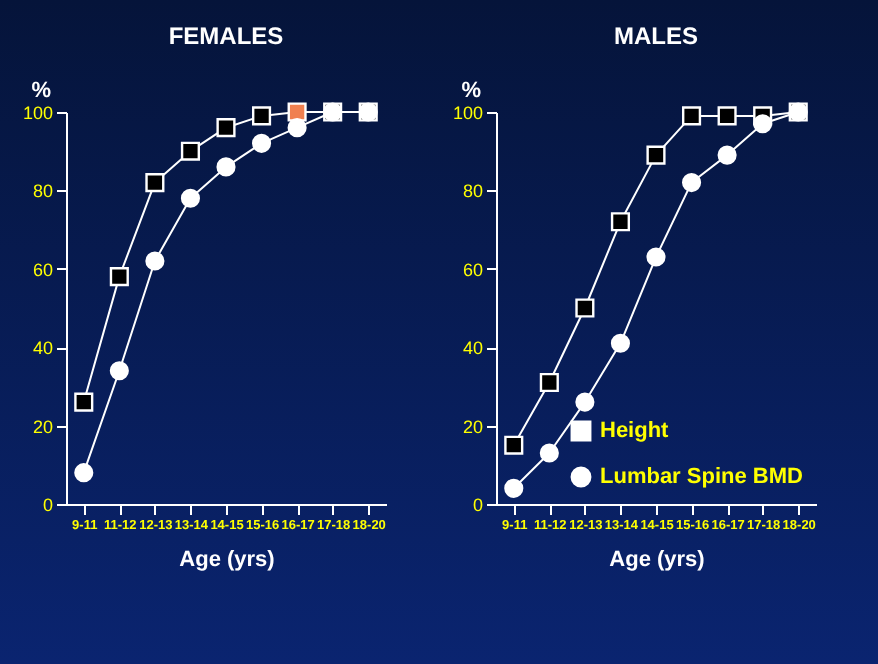 The image size is (878, 664). Describe the element at coordinates (656, 36) in the screenshot. I see `chart-title: MALES` at that location.